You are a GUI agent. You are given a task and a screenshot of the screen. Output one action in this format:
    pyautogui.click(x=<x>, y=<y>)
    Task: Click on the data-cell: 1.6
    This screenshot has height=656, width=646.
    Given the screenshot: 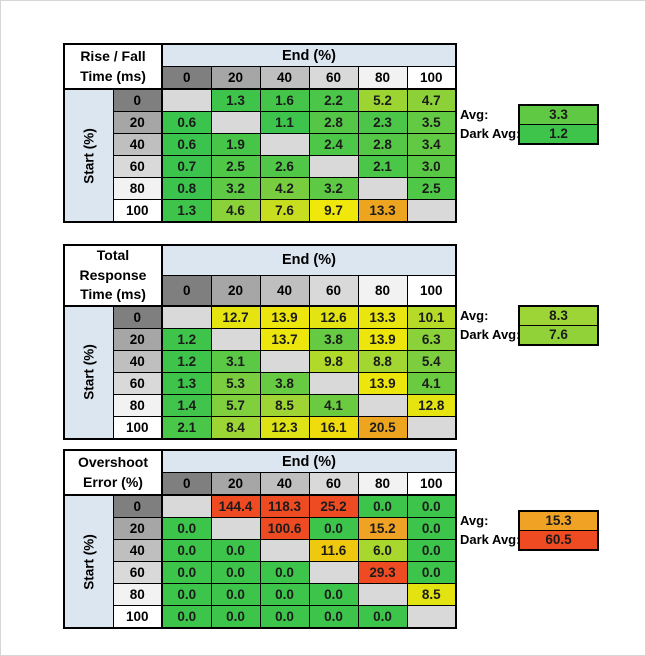 What is the action you would take?
    pyautogui.click(x=284, y=100)
    